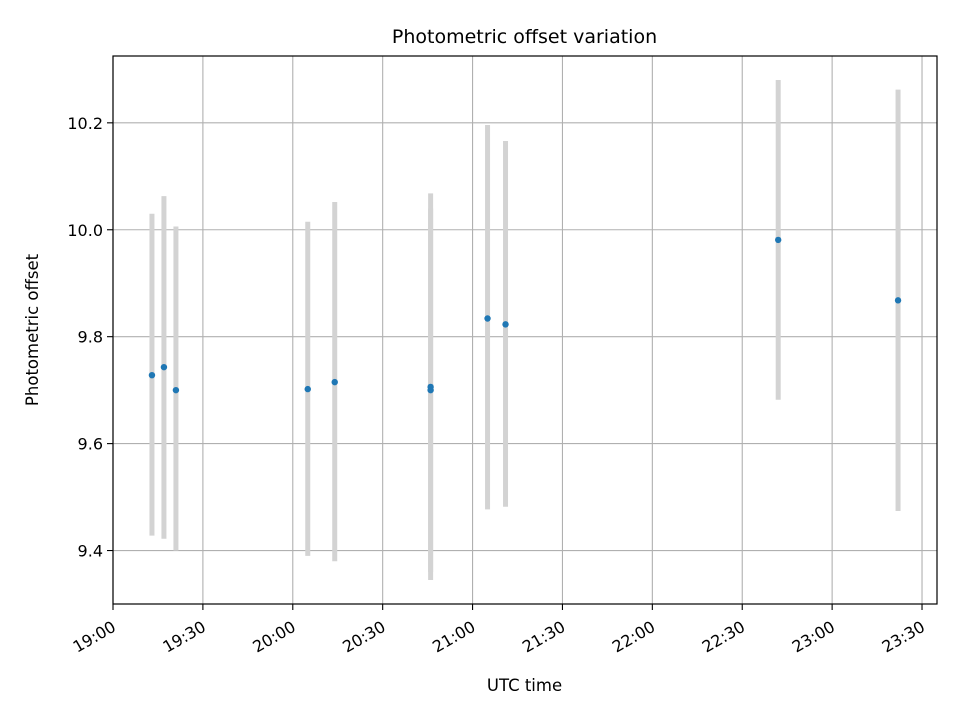  Describe the element at coordinates (94, 637) in the screenshot. I see `x-tick-label: 19:00` at that location.